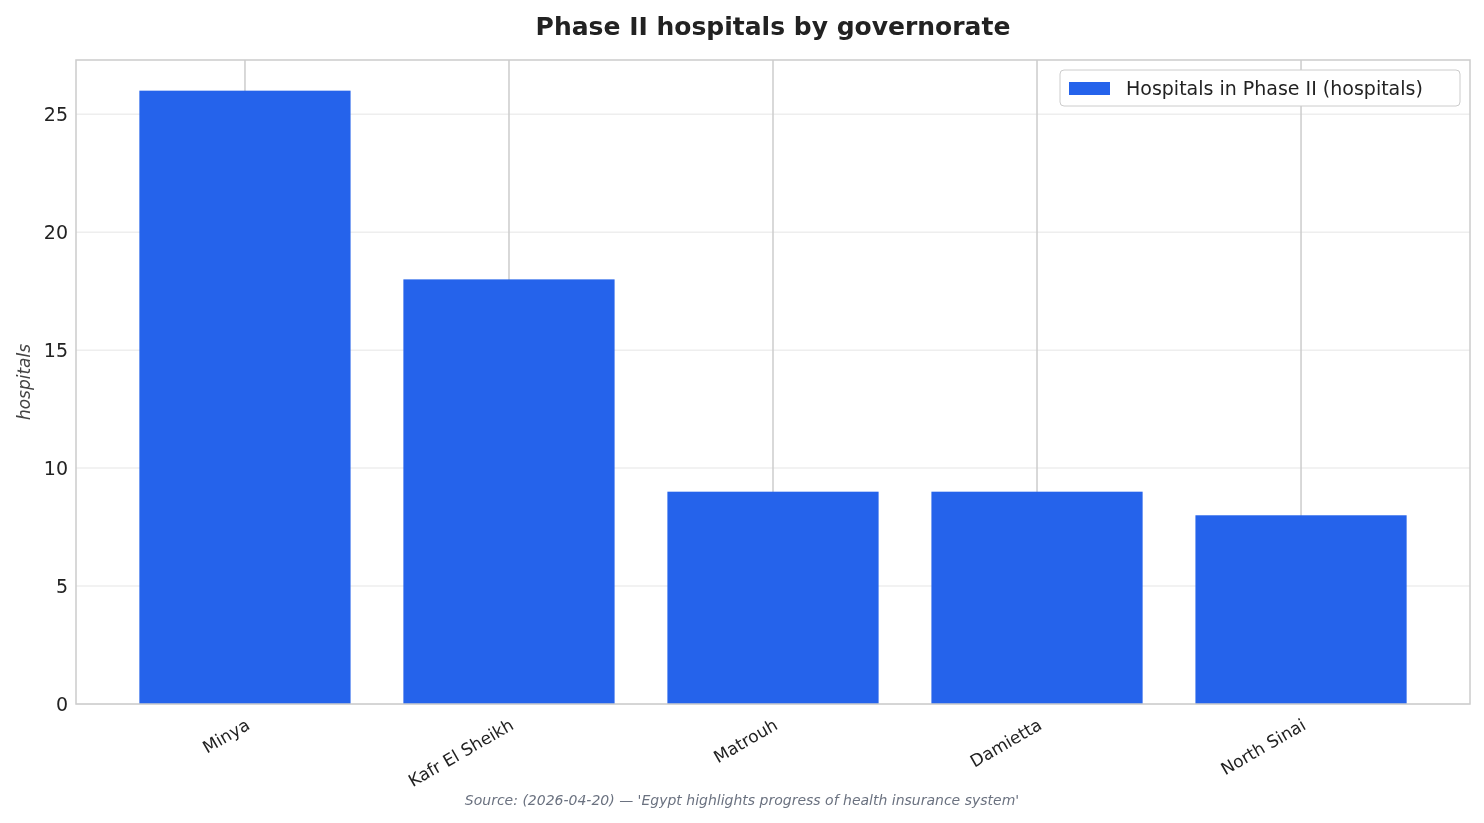 This screenshot has height=823, width=1484. I want to click on chart-title: Phase II hospitals by governorate, so click(773, 26).